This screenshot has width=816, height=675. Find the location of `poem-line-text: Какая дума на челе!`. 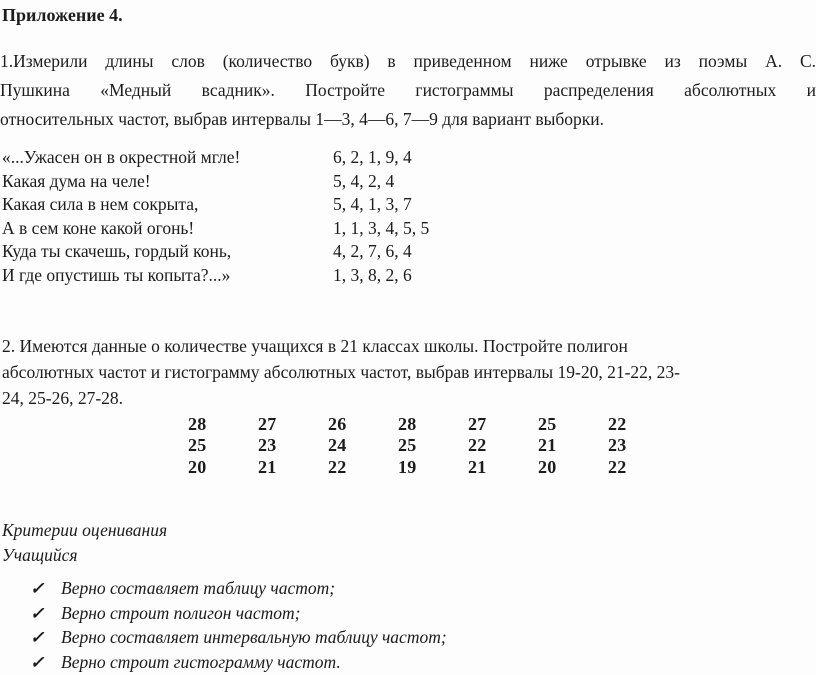

poem-line-text: Какая дума на челе! is located at coordinates (76, 180).